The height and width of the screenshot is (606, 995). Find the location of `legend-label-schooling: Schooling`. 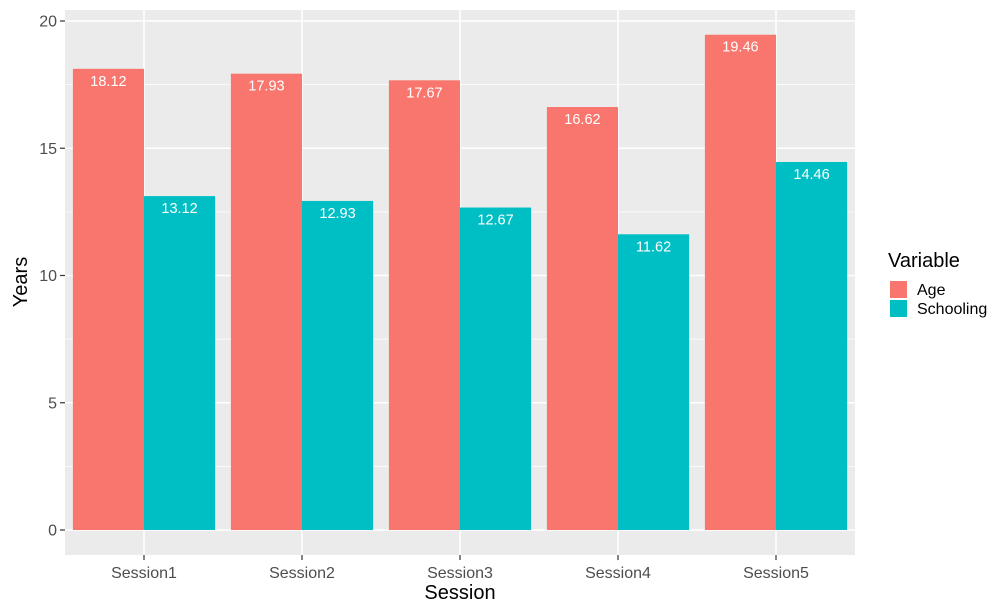

legend-label-schooling: Schooling is located at coordinates (952, 309).